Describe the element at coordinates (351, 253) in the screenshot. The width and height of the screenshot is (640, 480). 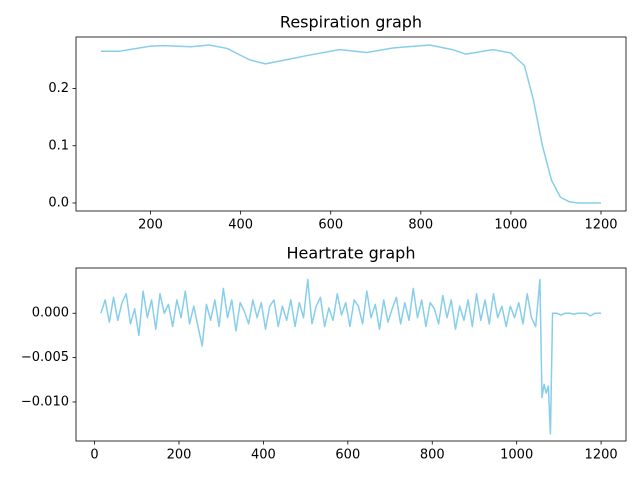
I see `chart-title: Heartrate graph` at that location.